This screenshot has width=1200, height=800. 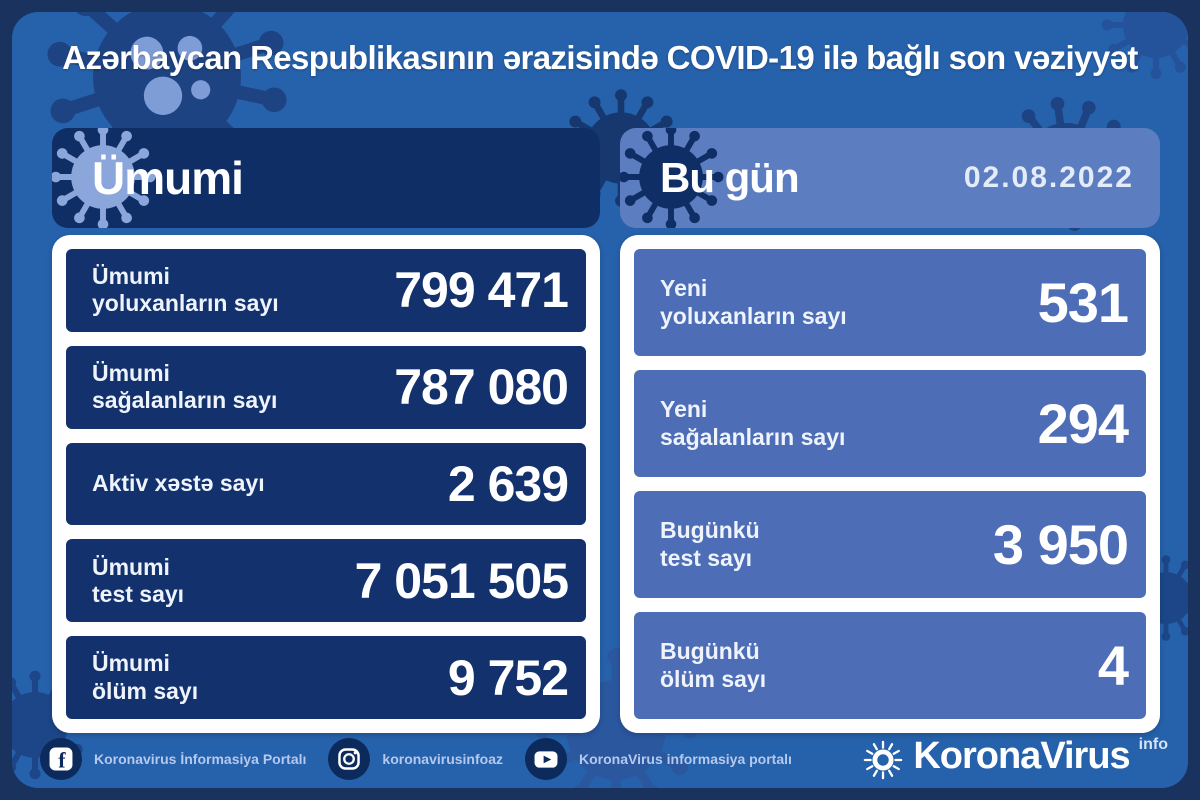 I want to click on stat-label: Ümumi sağalanların sayı, so click(x=184, y=387).